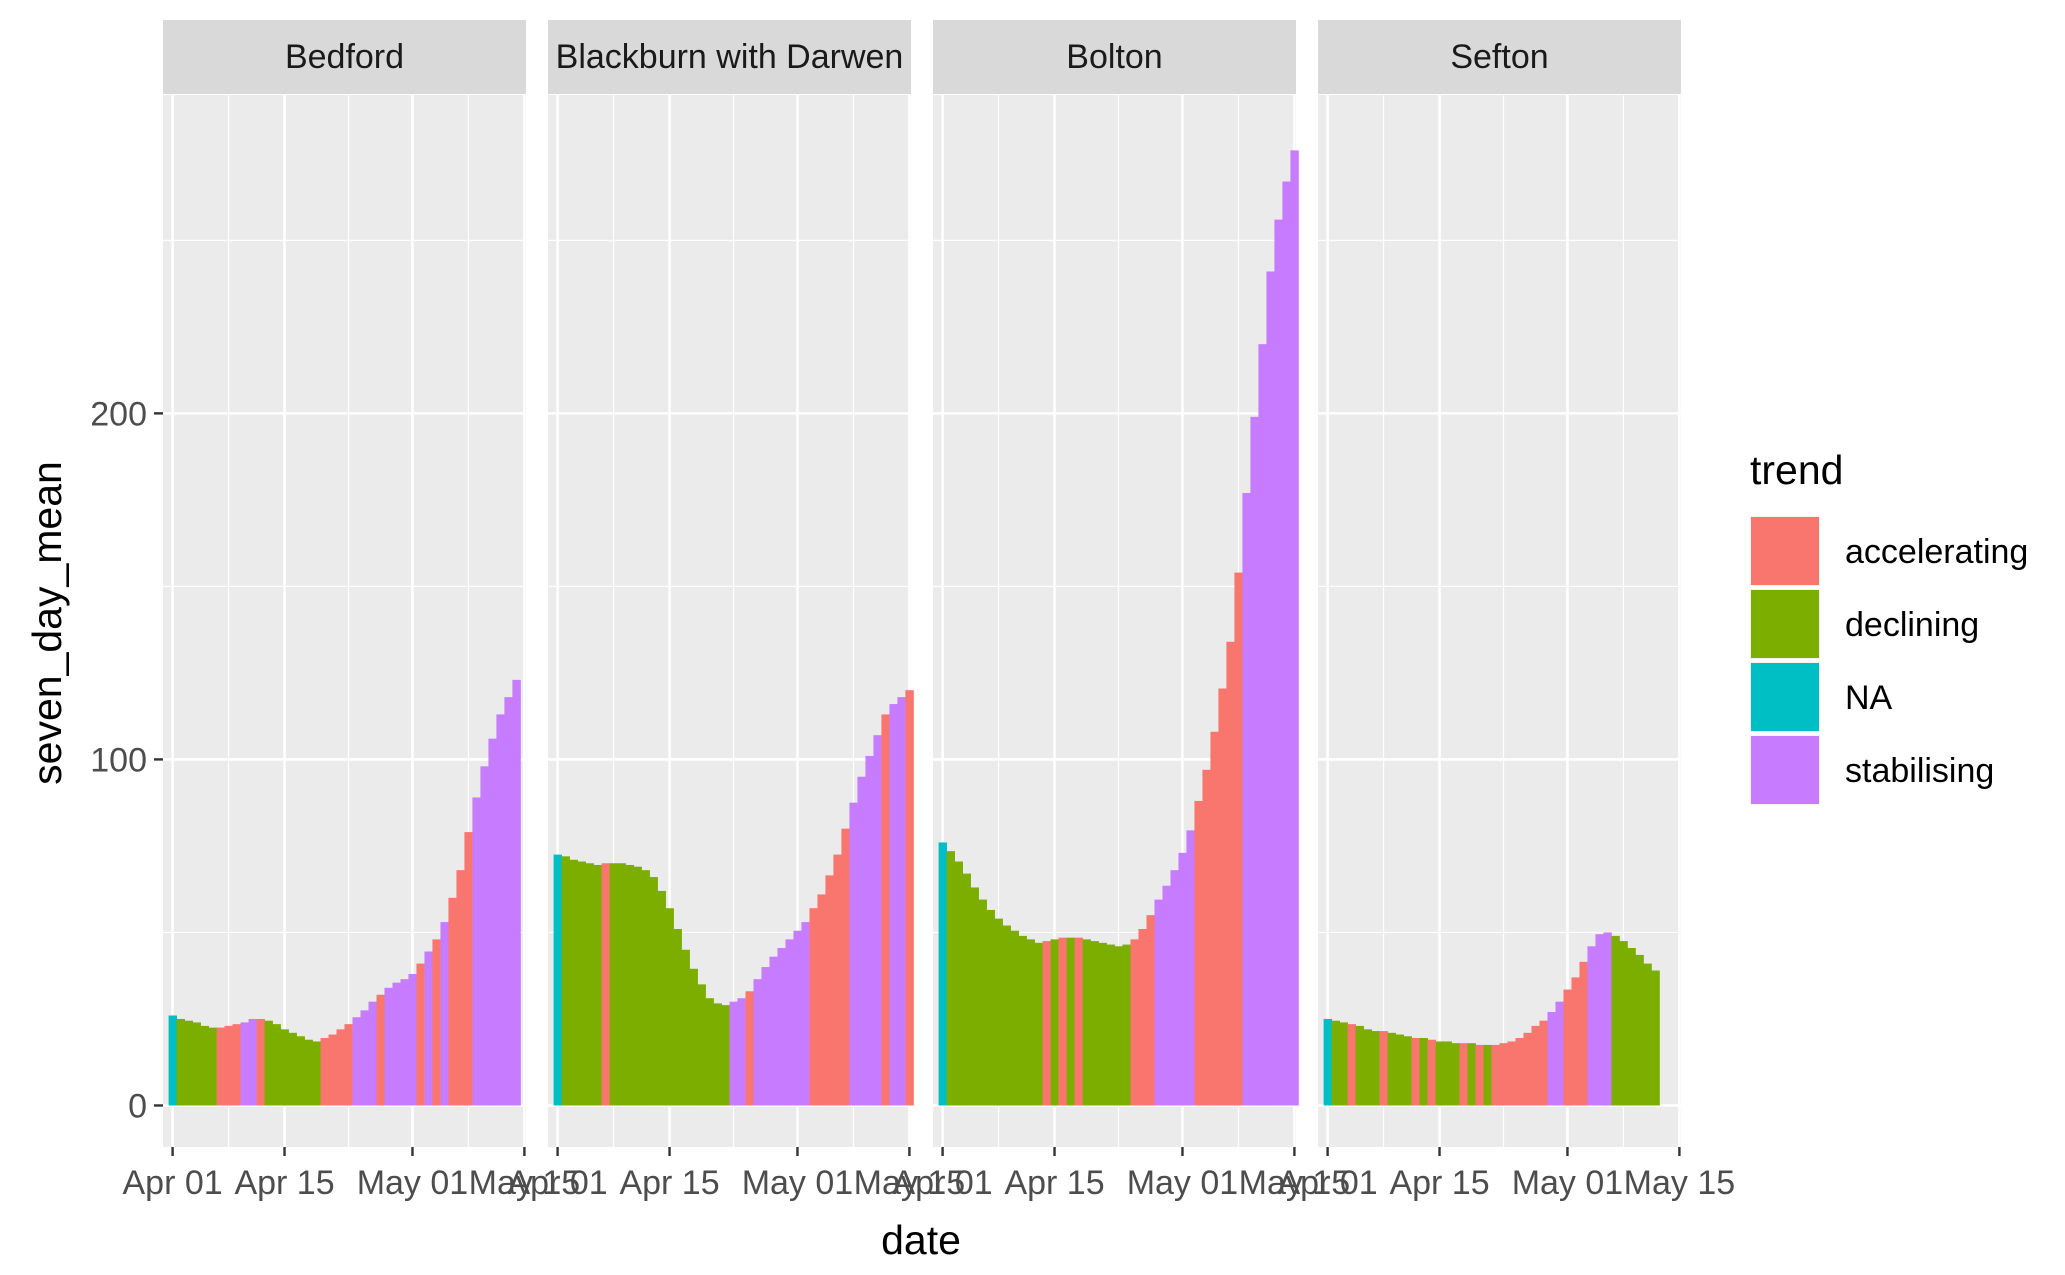 This screenshot has width=2065, height=1275. Describe the element at coordinates (1568, 1183) in the screenshot. I see `x-tick-label: May 01` at that location.